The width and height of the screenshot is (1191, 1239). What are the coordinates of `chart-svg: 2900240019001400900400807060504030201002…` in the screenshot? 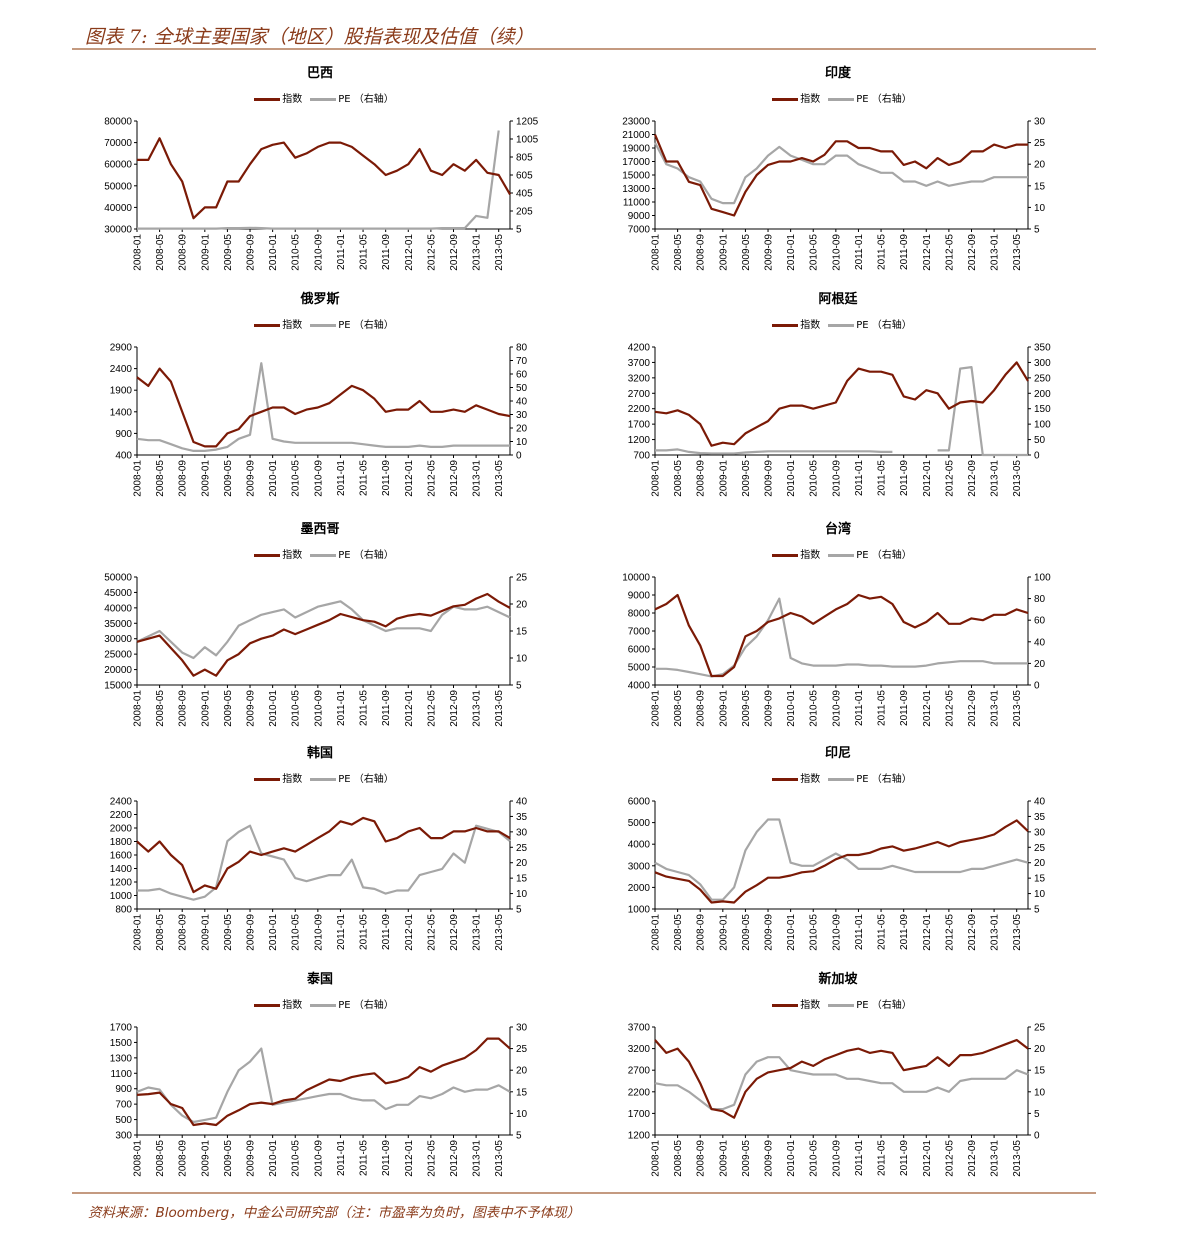 It's located at (319, 420).